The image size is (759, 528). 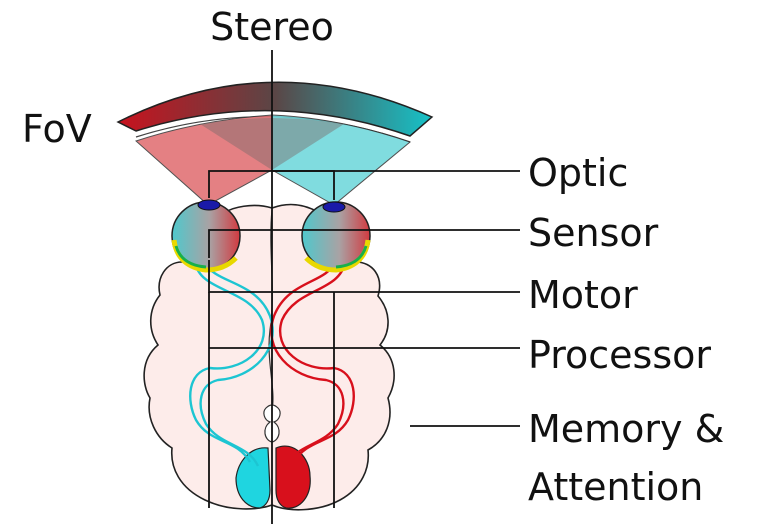 I want to click on sensor-leader, so click(x=364, y=243).